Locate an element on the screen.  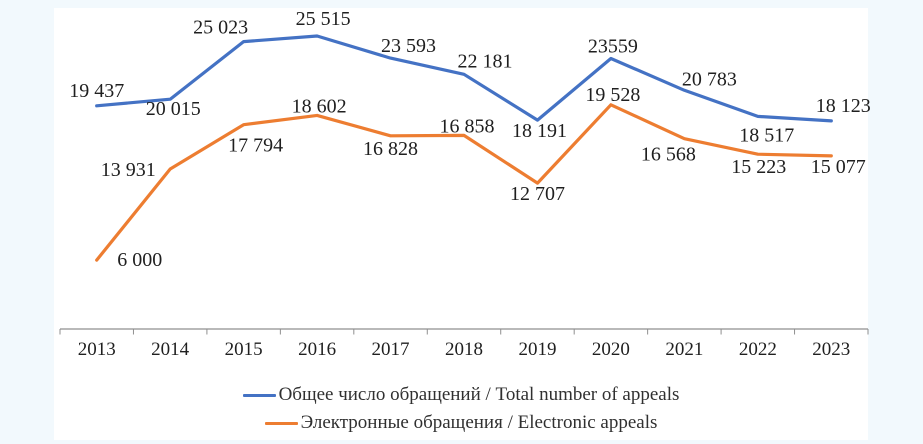
x-axis-label: 2016 is located at coordinates (317, 349).